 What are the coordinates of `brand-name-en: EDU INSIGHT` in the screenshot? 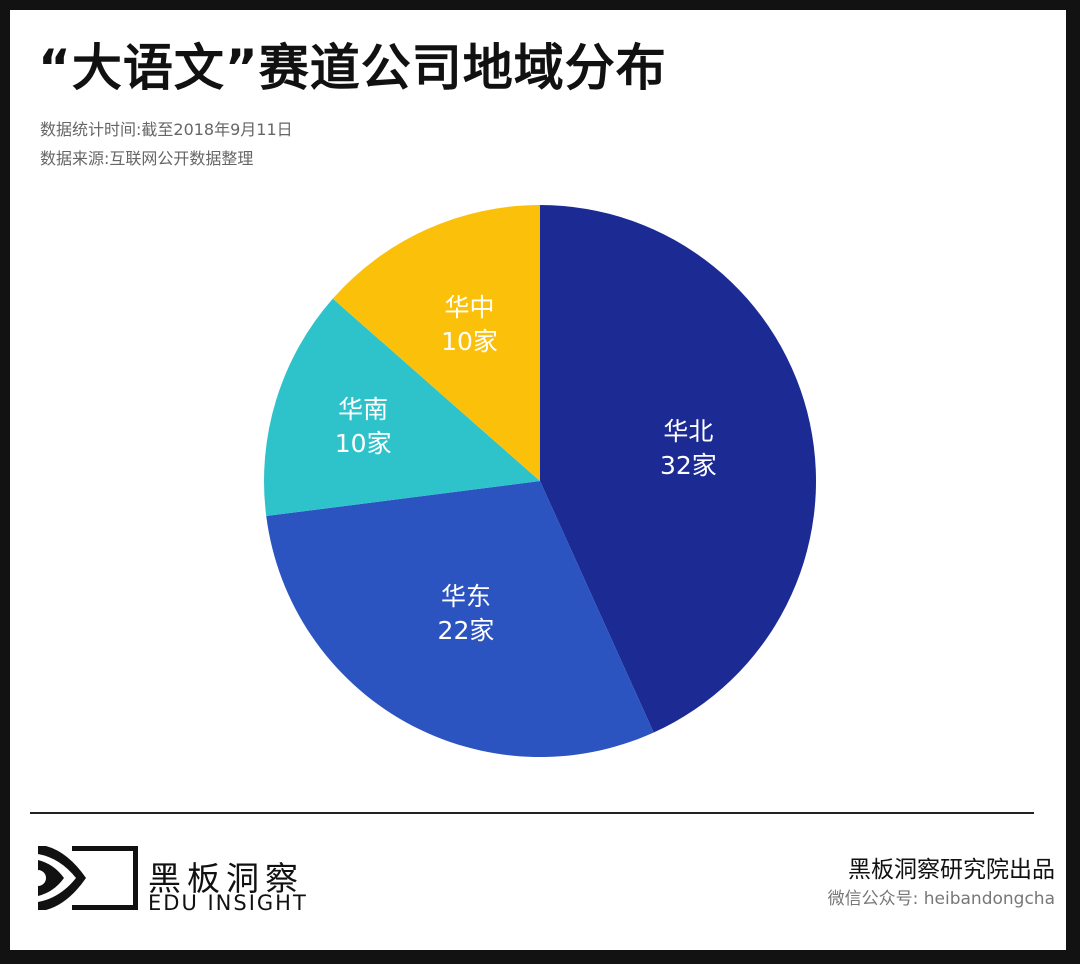 It's located at (228, 903).